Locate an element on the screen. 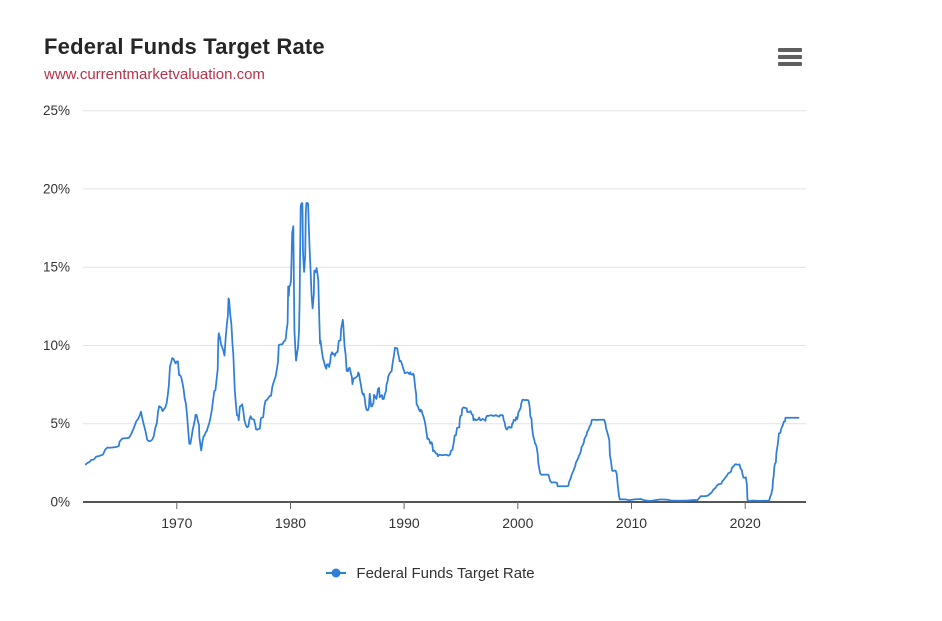 This screenshot has height=621, width=942. legend-item-federal-funds-target-rate: Federal Funds Target Rate is located at coordinates (430, 573).